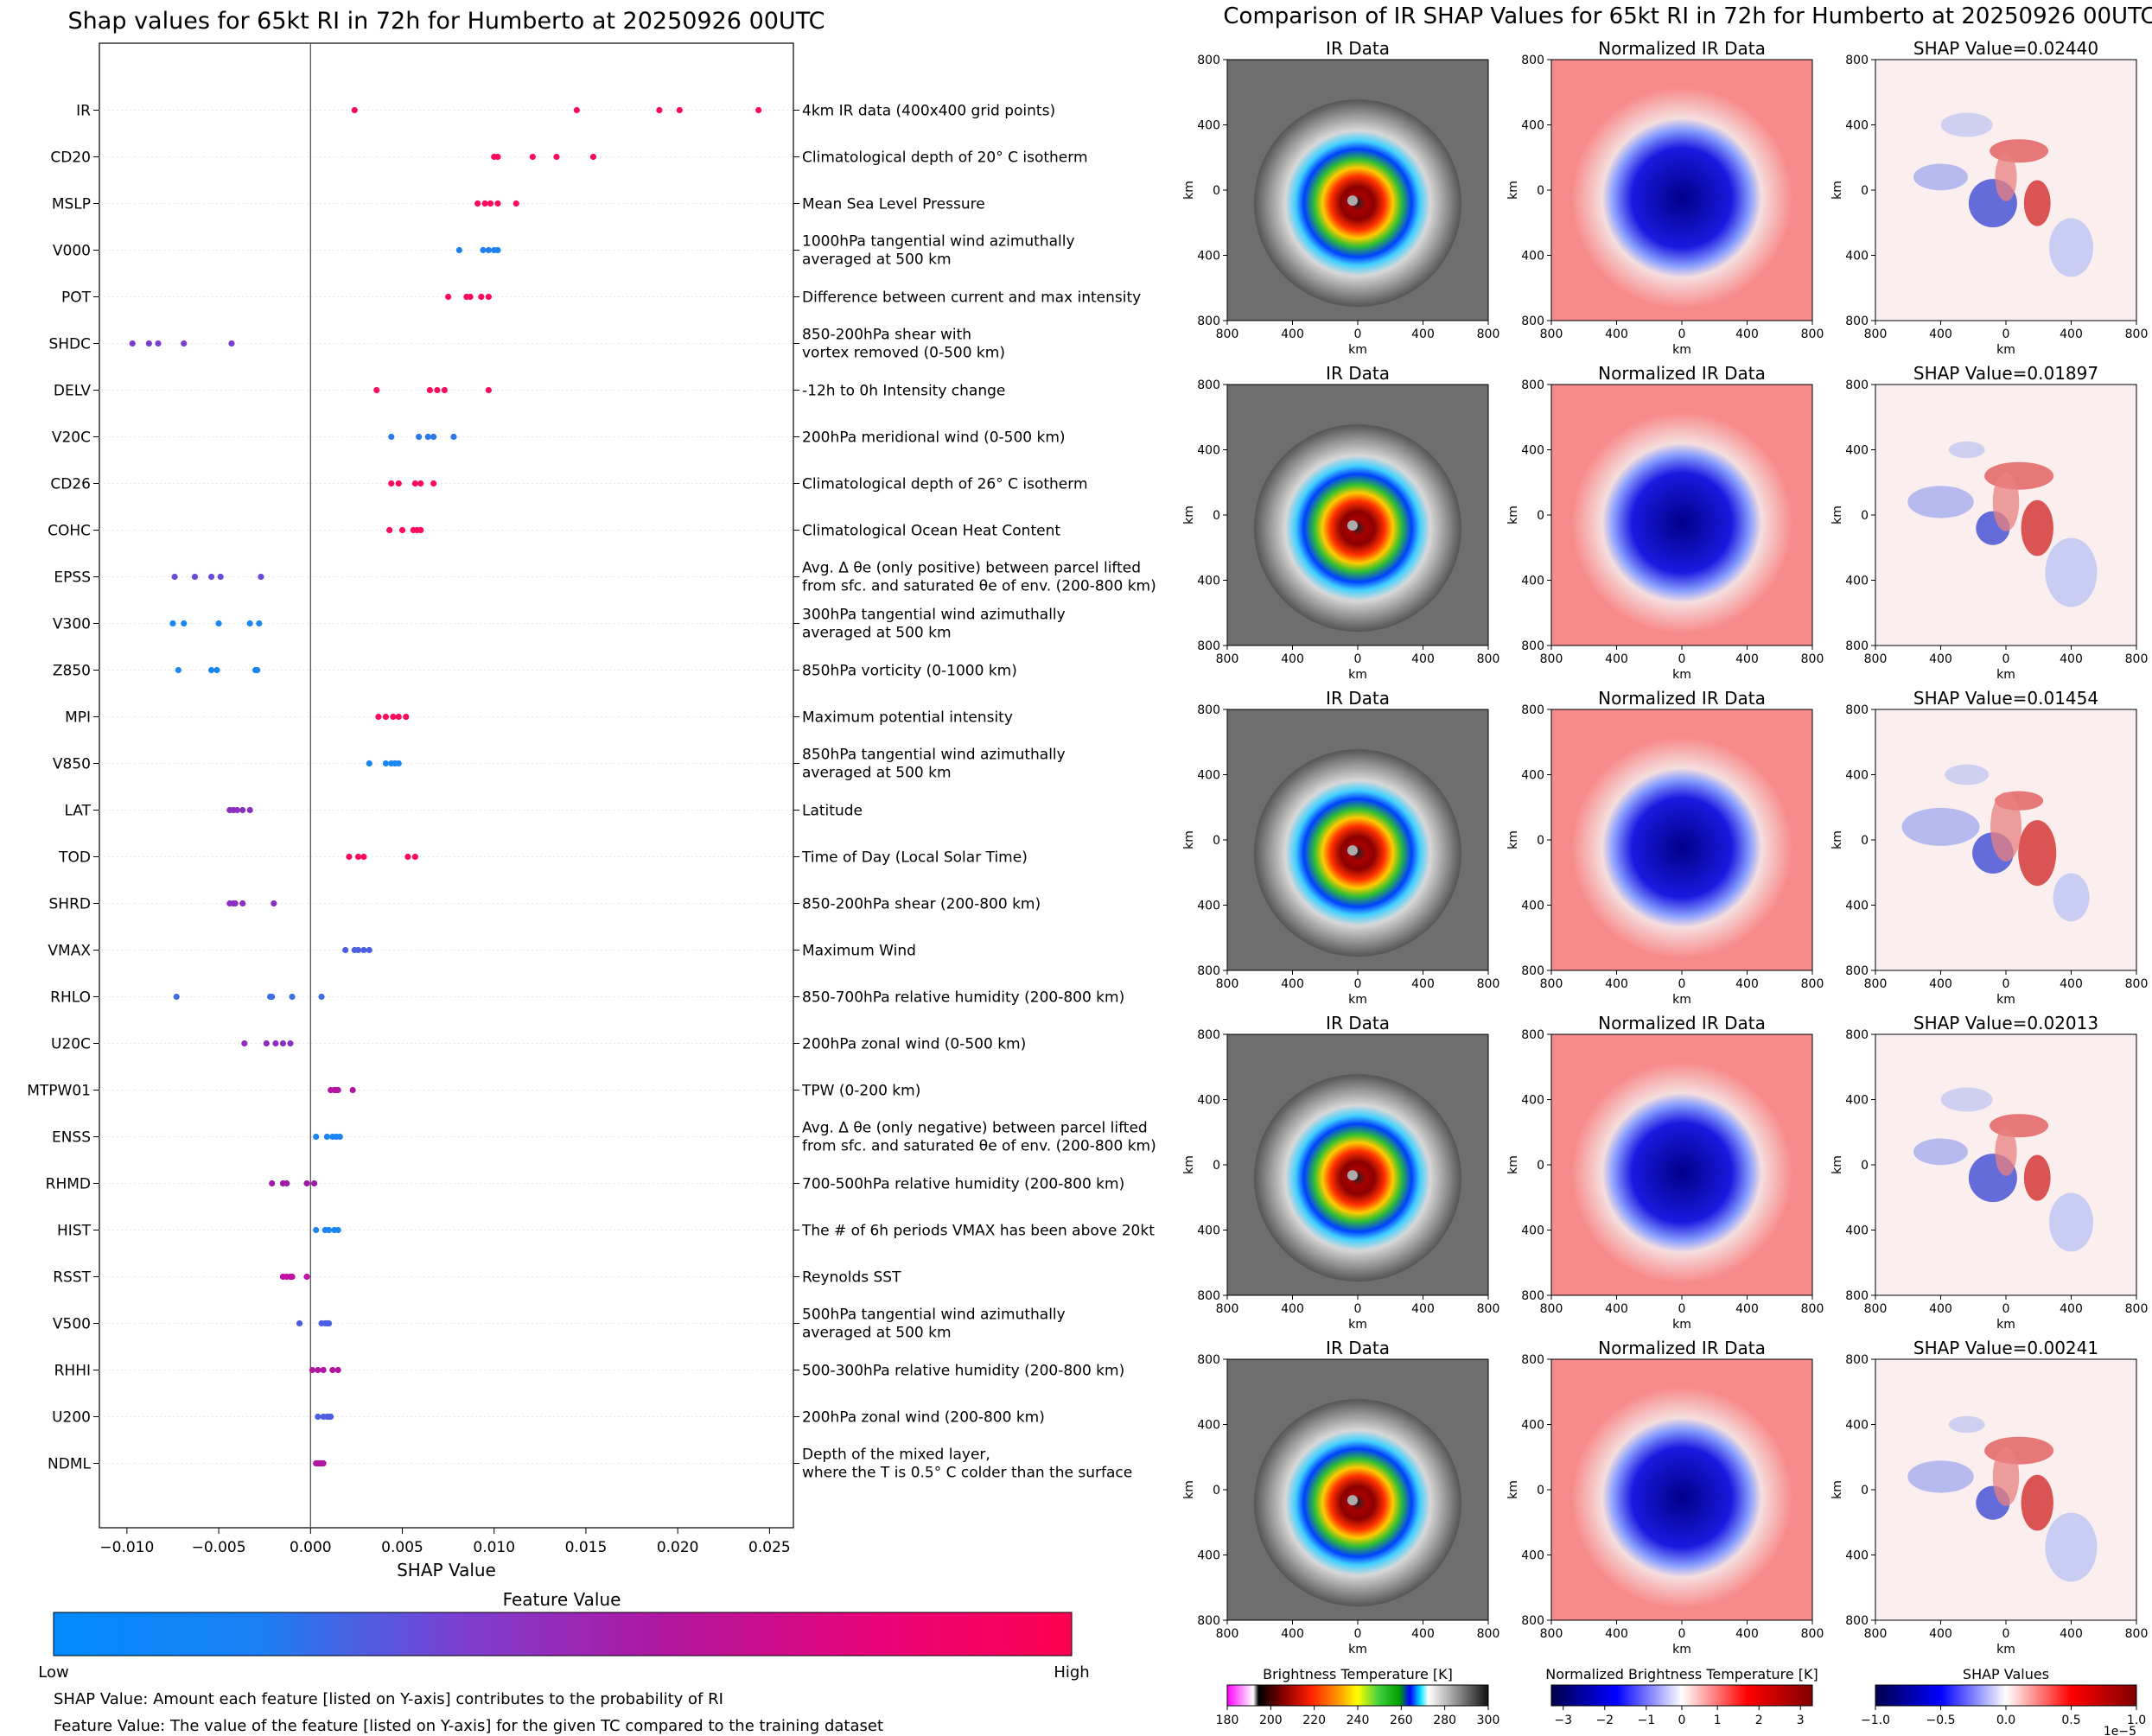  Describe the element at coordinates (1681, 1674) in the screenshot. I see `colorbar-title: Normalized Brightness Temperature [K]` at that location.